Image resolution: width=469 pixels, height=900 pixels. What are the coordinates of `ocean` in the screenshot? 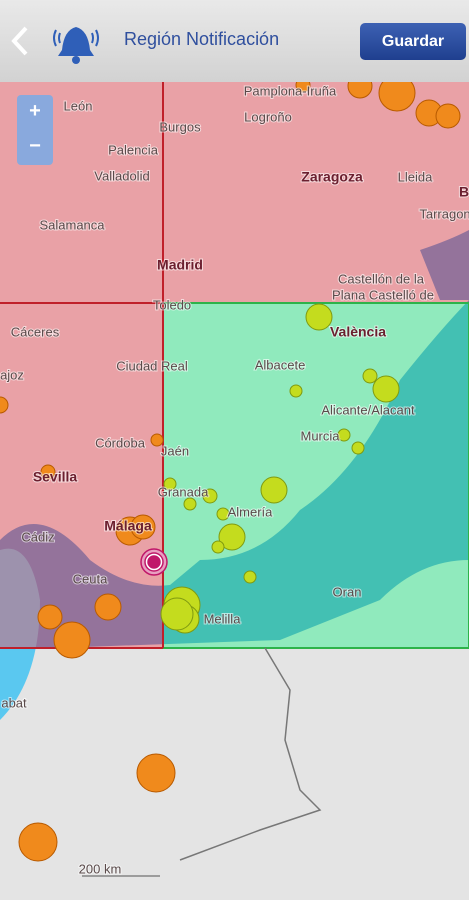 It's located at (20, 634).